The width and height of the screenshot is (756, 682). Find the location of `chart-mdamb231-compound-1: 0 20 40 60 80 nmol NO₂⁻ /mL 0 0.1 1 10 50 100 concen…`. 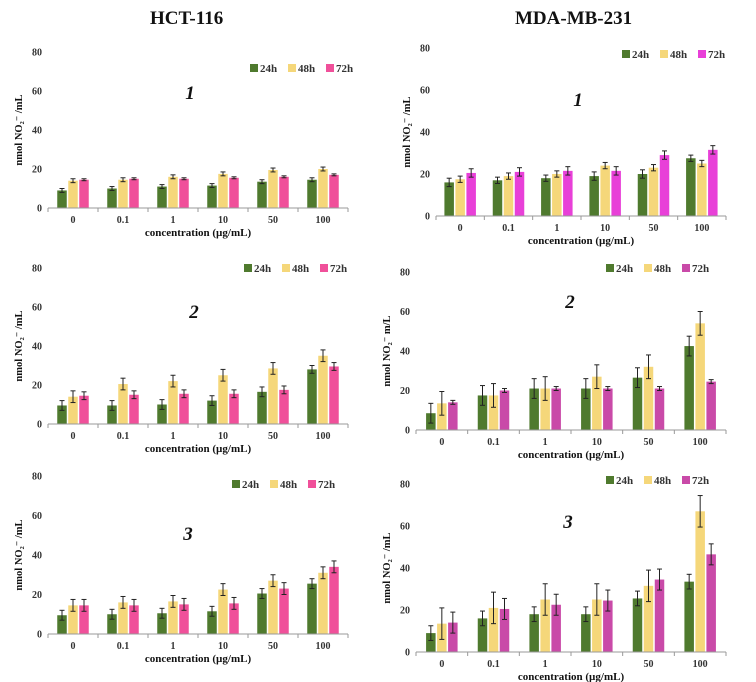

chart-mdamb231-compound-1: 0 20 40 60 80 nmol NO₂⁻ /mL 0 0.1 1 10 50 100 concen… is located at coordinates (564, 145).